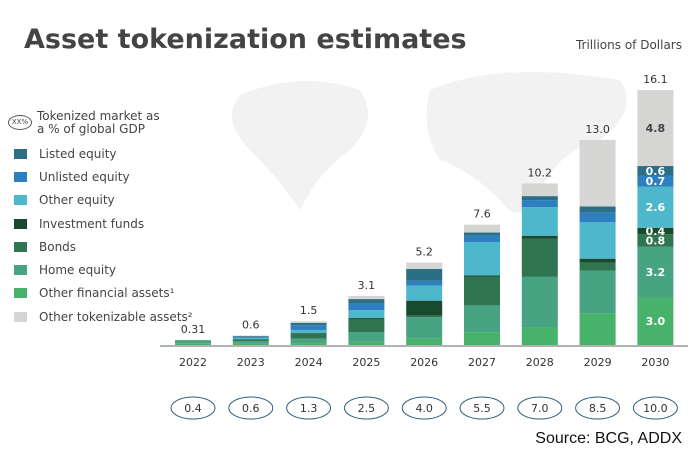 Image resolution: width=700 pixels, height=453 pixels. What do you see at coordinates (597, 129) in the screenshot?
I see `total-label: 13.0` at bounding box center [597, 129].